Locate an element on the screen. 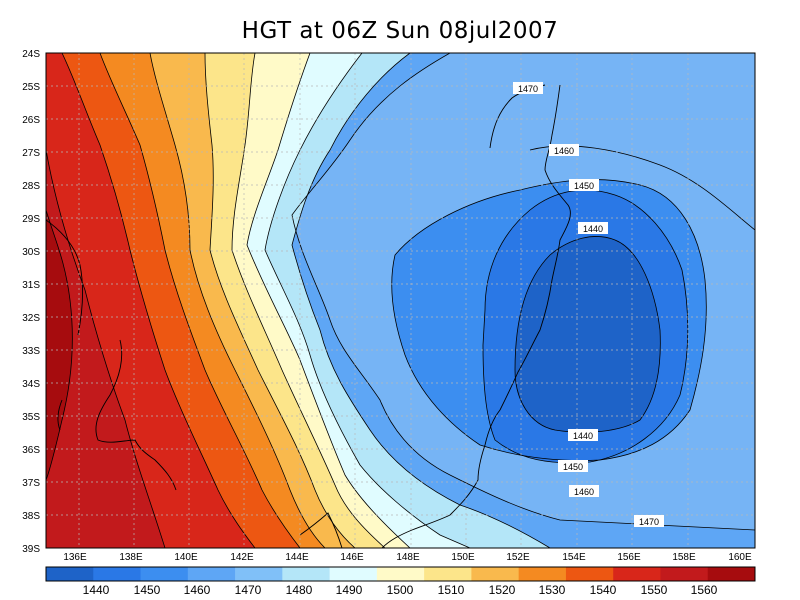  colorbar is located at coordinates (400, 574).